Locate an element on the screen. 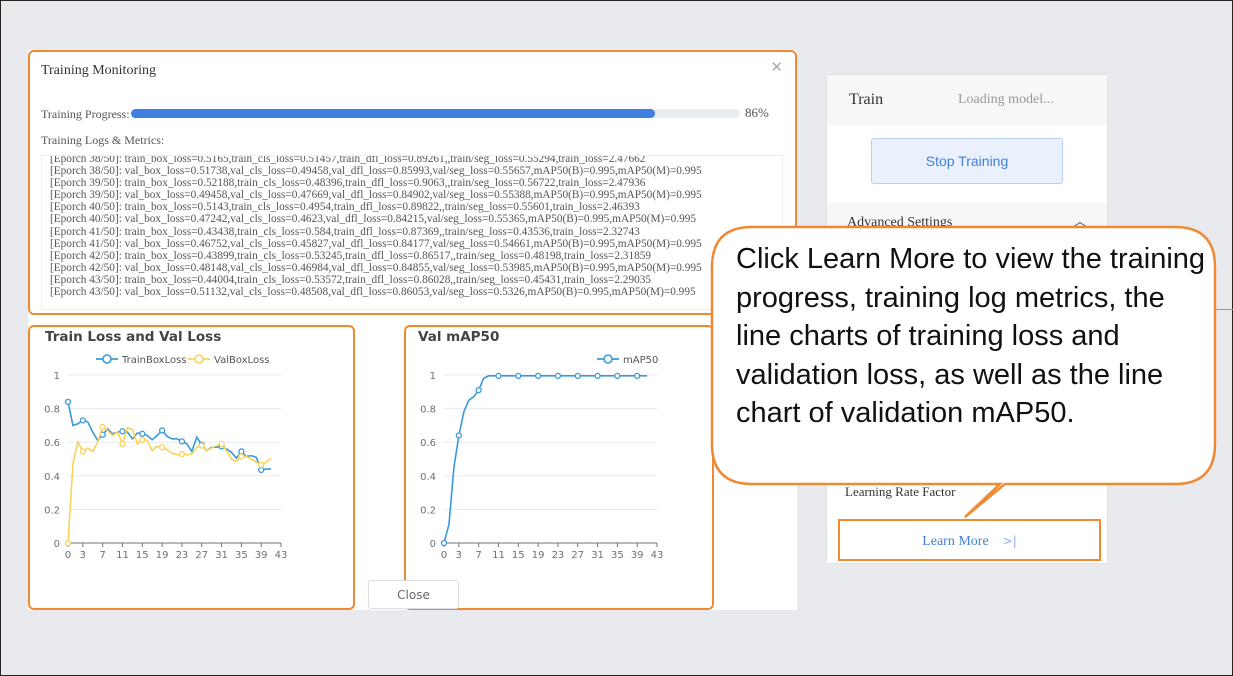 This screenshot has width=1233, height=676. modal-title: Training Monitoring is located at coordinates (98, 70).